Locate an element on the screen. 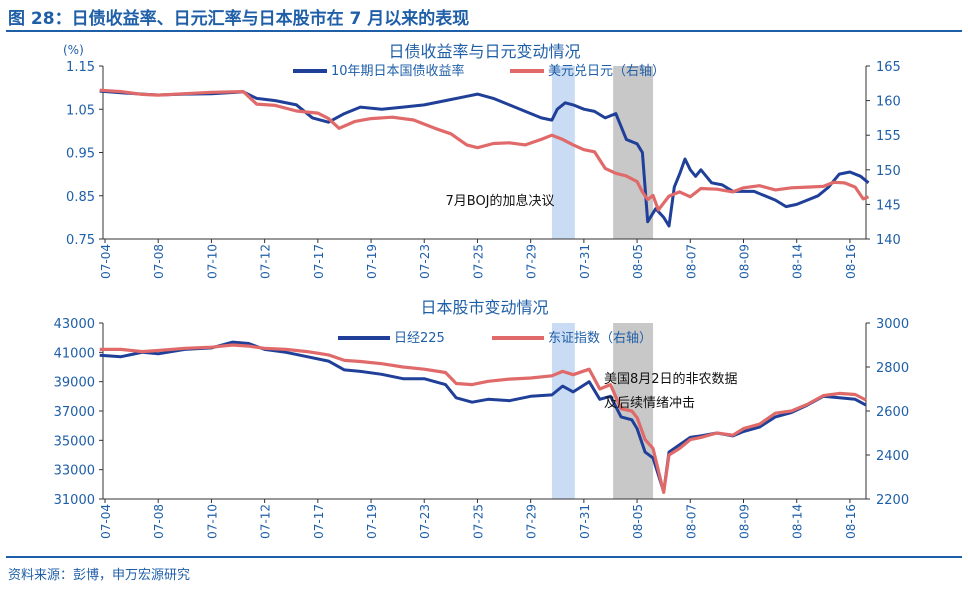 This screenshot has height=595, width=968. y-left-tick-label: 41000 is located at coordinates (74, 353).